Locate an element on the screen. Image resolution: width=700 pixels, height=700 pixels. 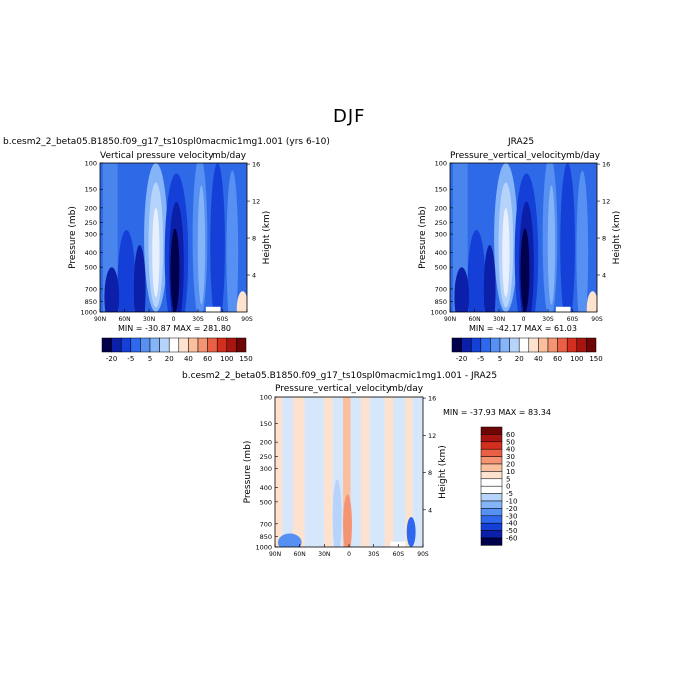
obs-case-label: JRA25 is located at coordinates (521, 142).